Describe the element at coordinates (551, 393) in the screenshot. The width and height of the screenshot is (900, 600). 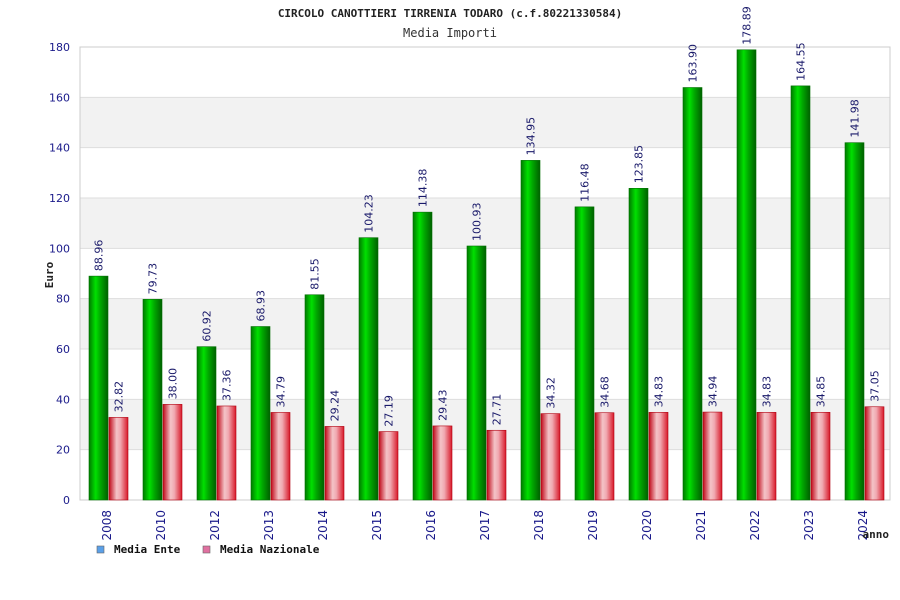
I see `data-label-media-nazionale: 34.32` at that location.